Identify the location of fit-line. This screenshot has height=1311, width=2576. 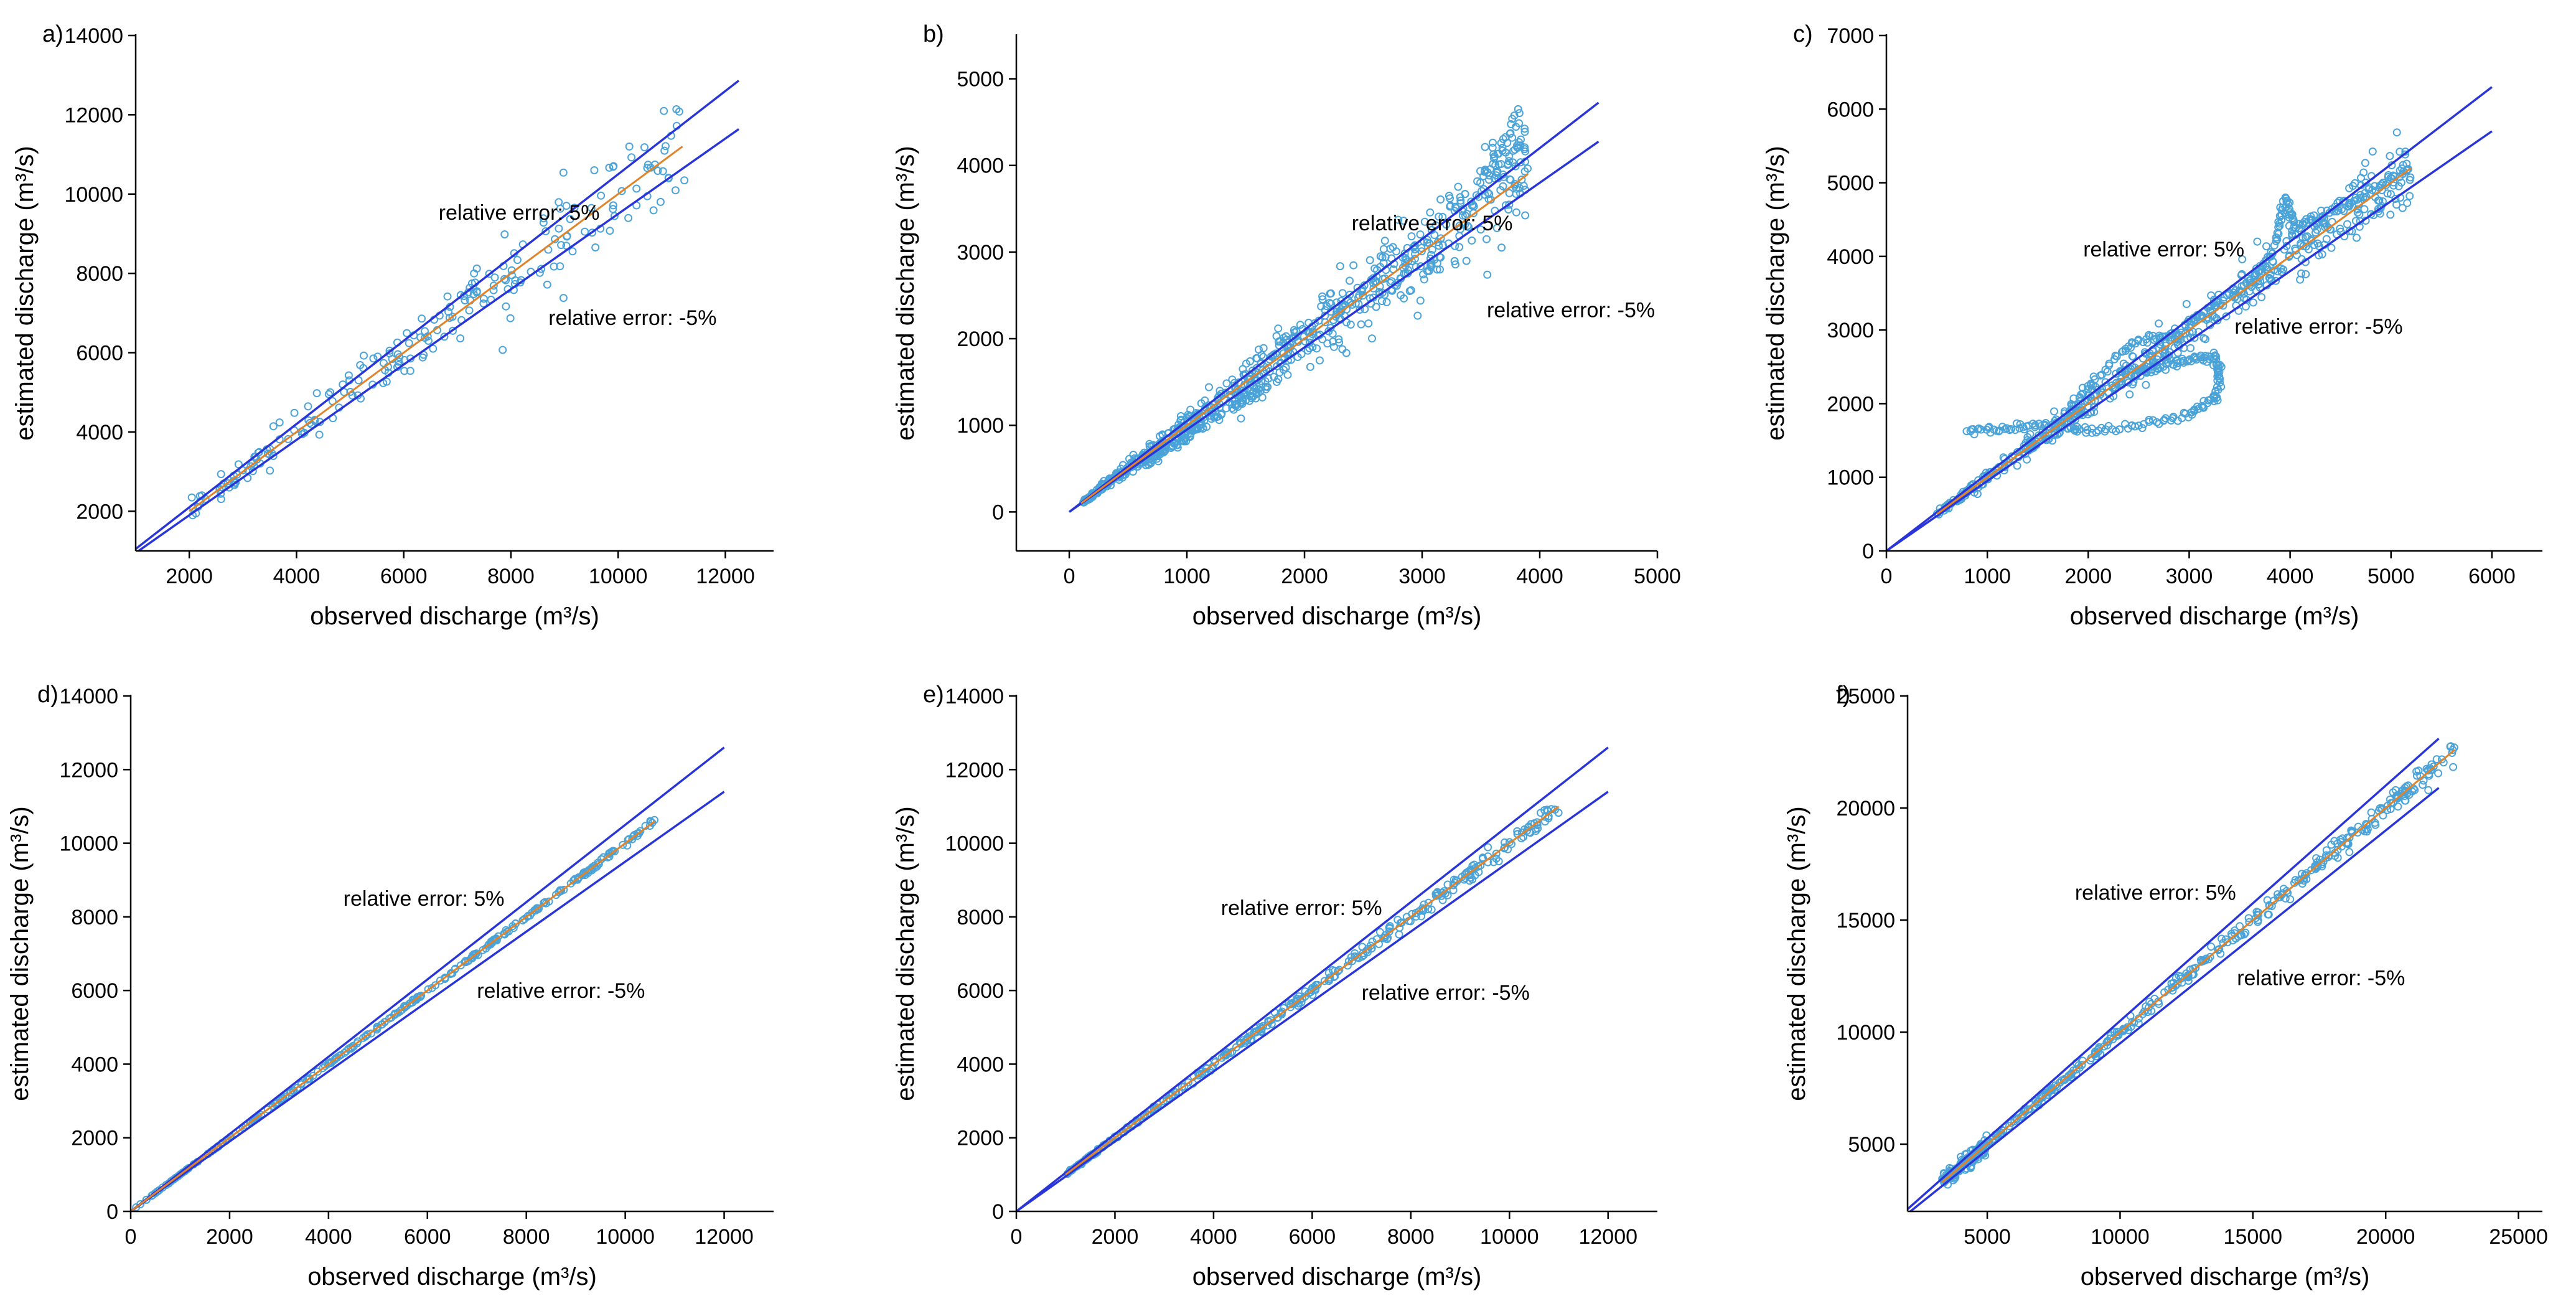
(436, 329).